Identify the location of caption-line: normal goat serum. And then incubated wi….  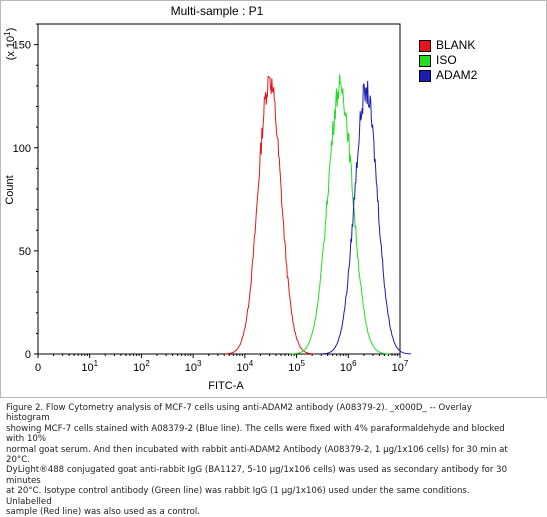
(257, 455).